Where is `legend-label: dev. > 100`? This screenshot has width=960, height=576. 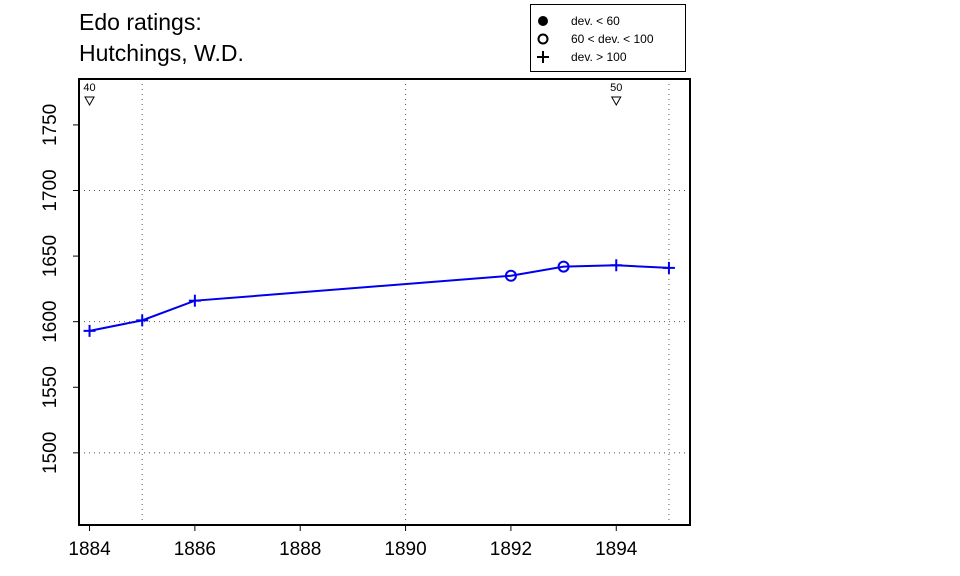 legend-label: dev. > 100 is located at coordinates (599, 57).